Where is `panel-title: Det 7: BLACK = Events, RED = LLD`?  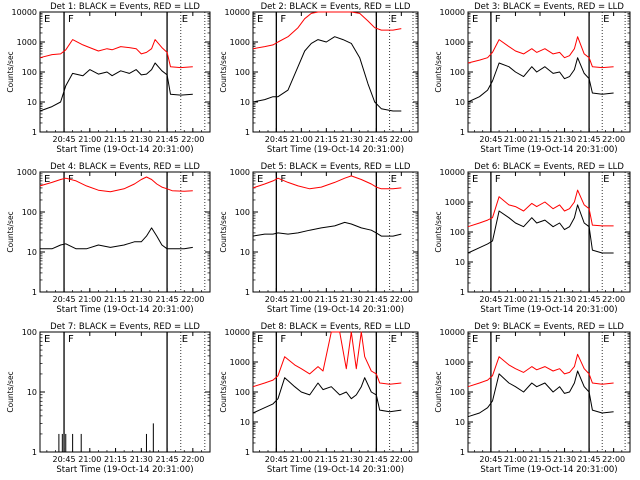 panel-title: Det 7: BLACK = Events, RED = LLD is located at coordinates (125, 327).